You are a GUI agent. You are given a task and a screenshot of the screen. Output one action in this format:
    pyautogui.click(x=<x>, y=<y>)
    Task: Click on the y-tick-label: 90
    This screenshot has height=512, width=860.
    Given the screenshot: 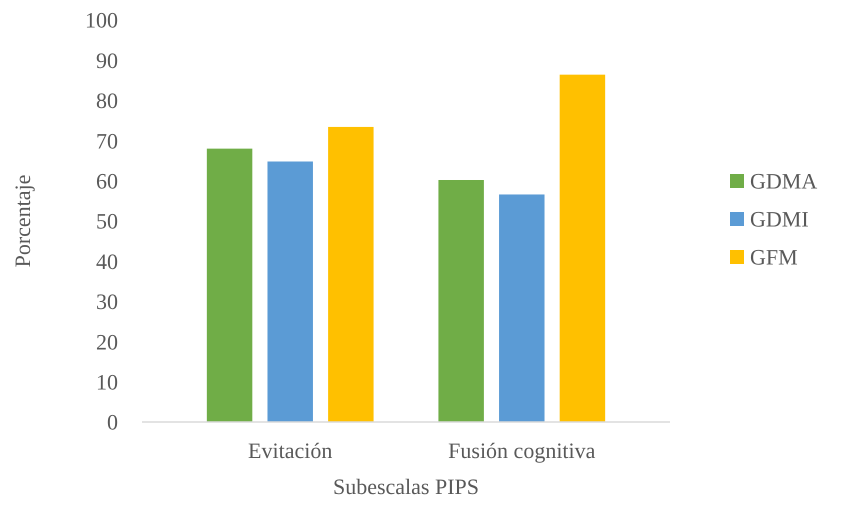 What is the action you would take?
    pyautogui.click(x=107, y=60)
    